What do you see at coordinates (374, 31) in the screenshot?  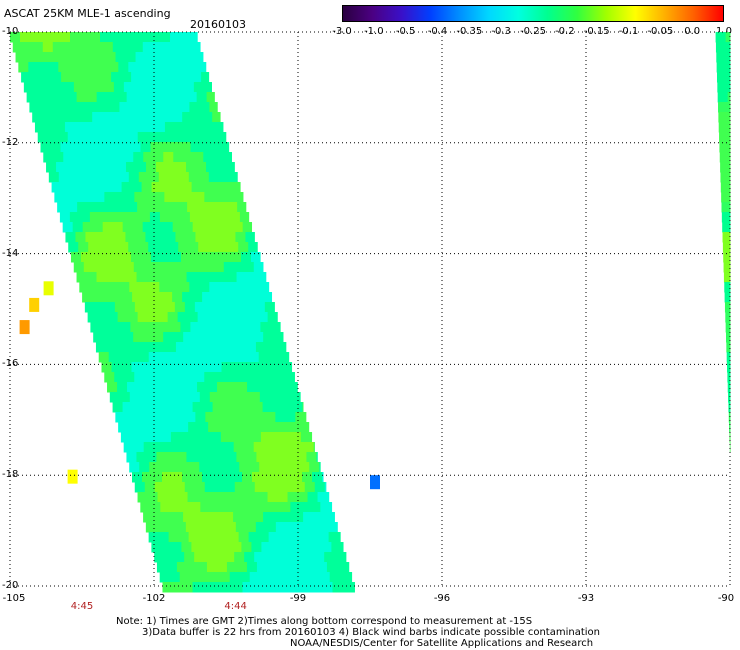 I see `colorbar-tick-label: -1.0` at bounding box center [374, 31].